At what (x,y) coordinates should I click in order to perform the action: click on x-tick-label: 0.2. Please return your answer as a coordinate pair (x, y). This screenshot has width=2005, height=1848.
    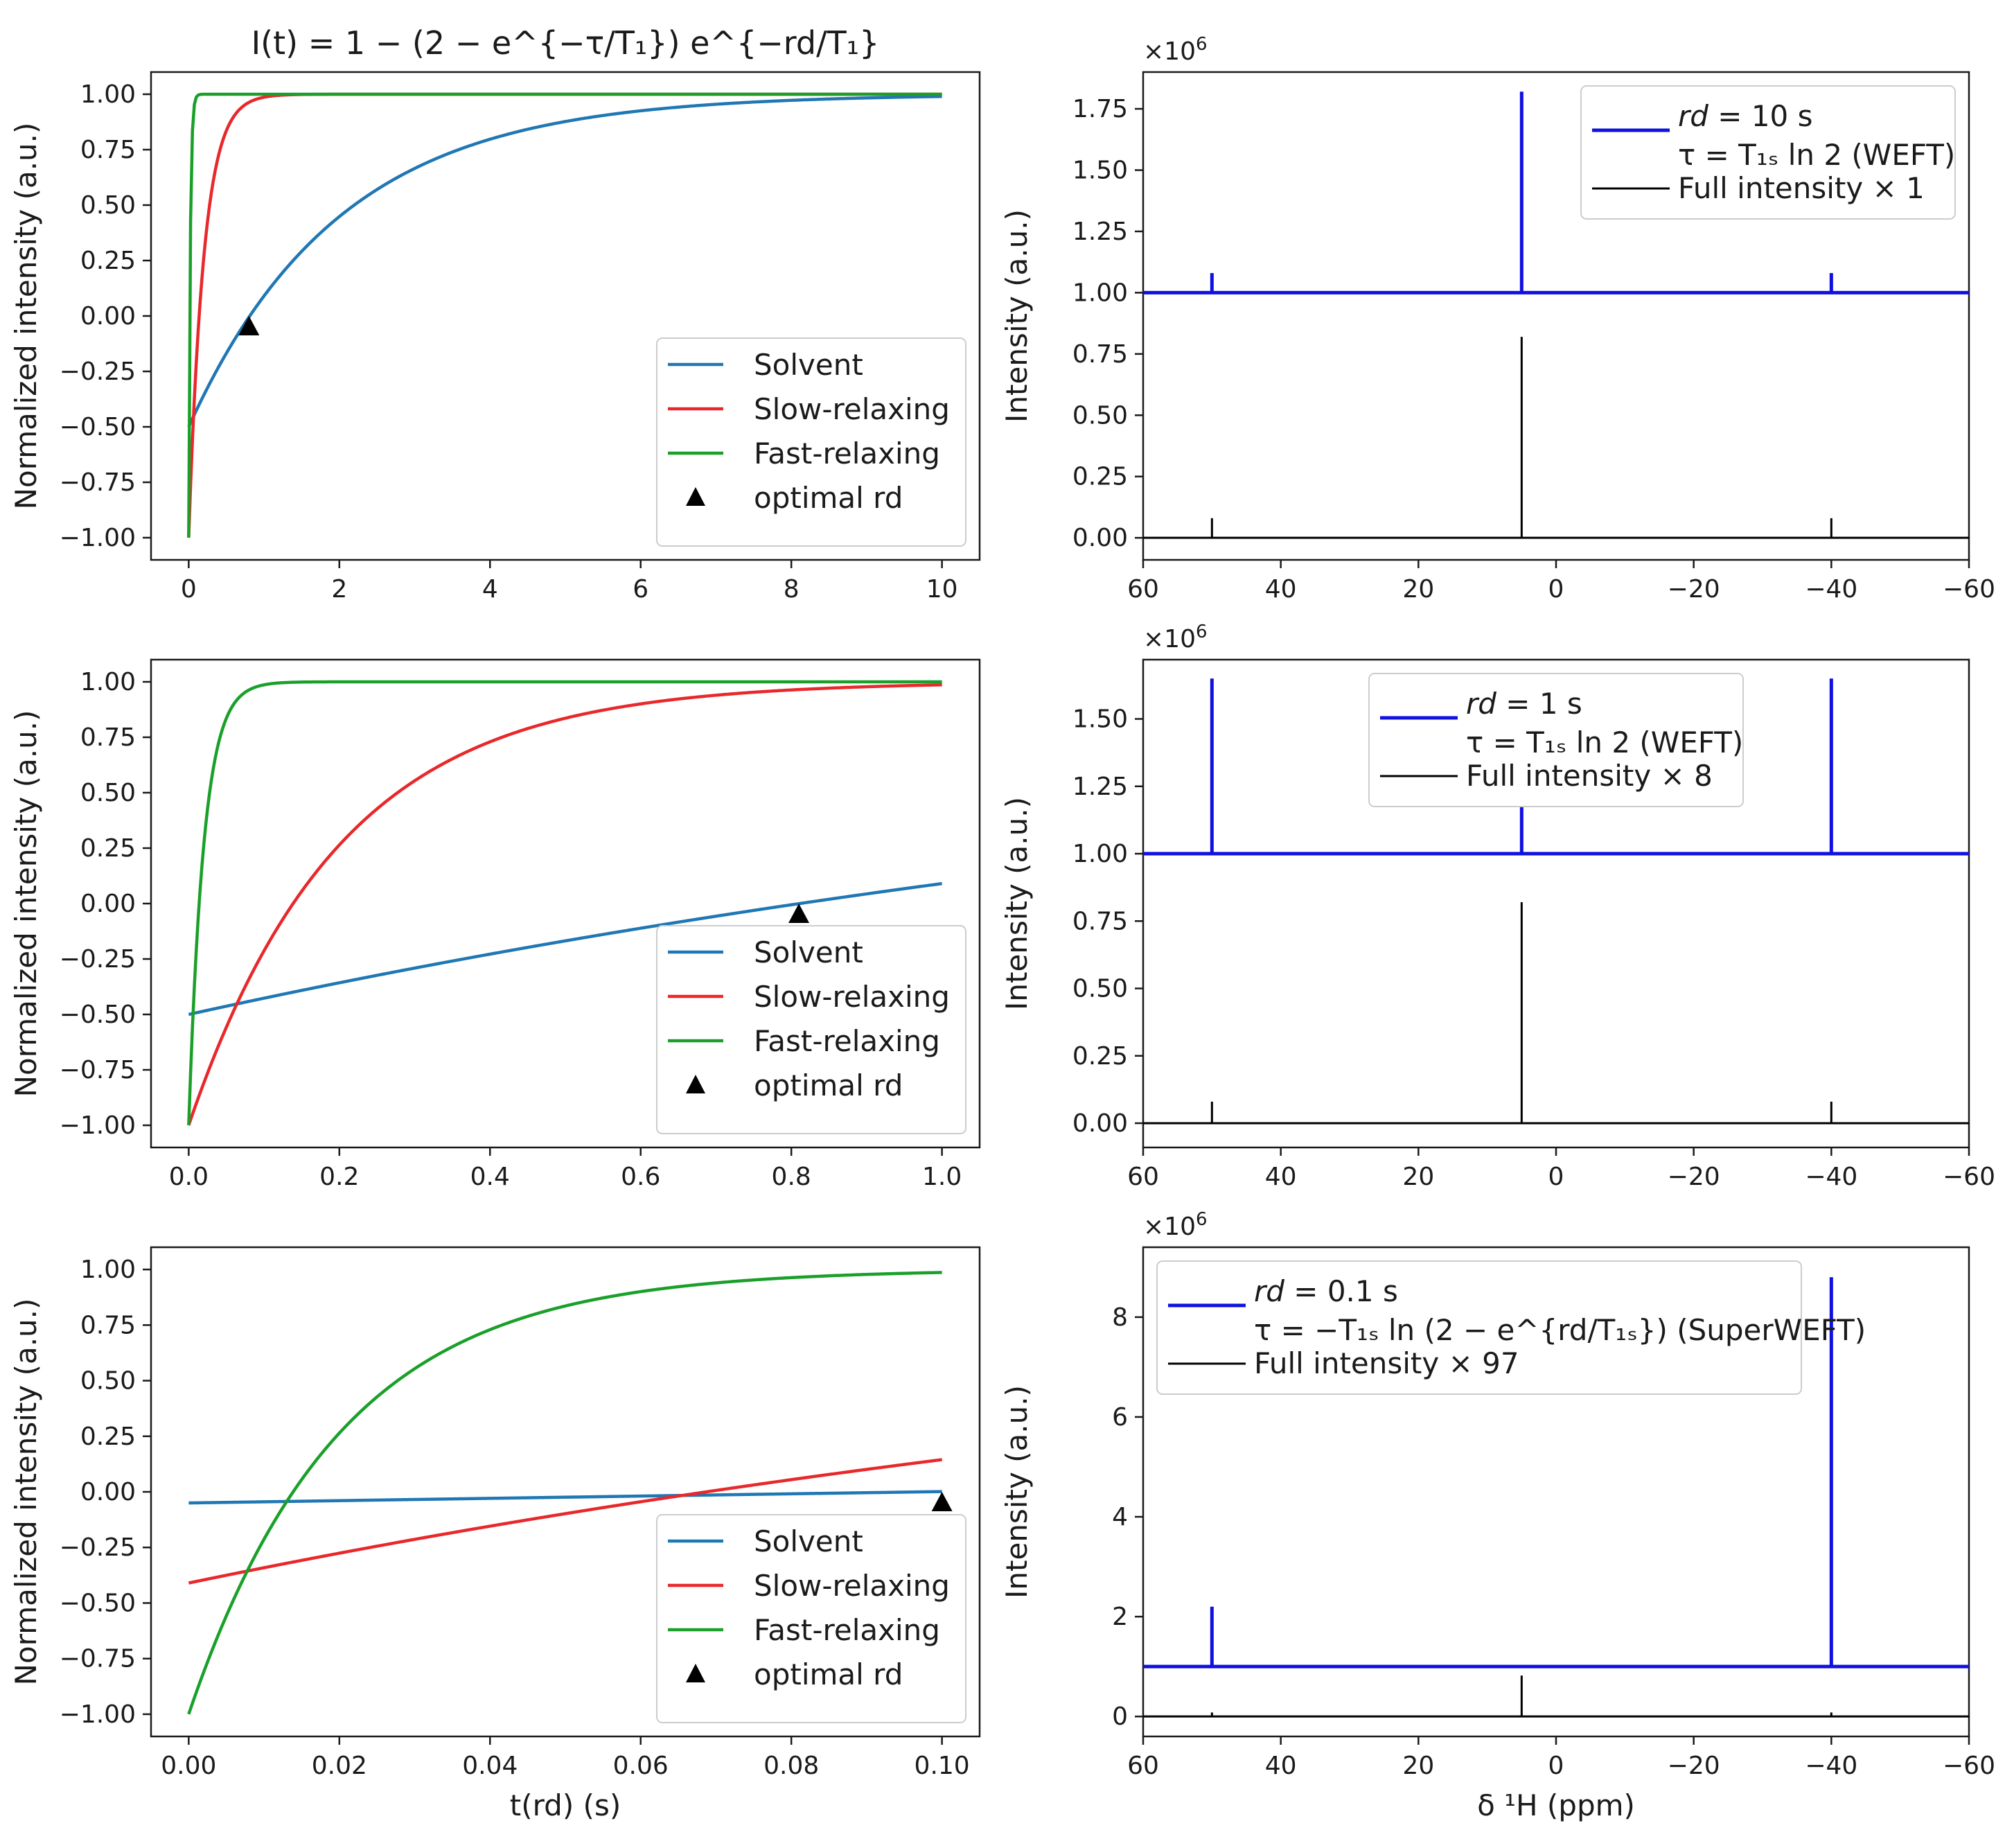
    Looking at the image, I should click on (339, 1177).